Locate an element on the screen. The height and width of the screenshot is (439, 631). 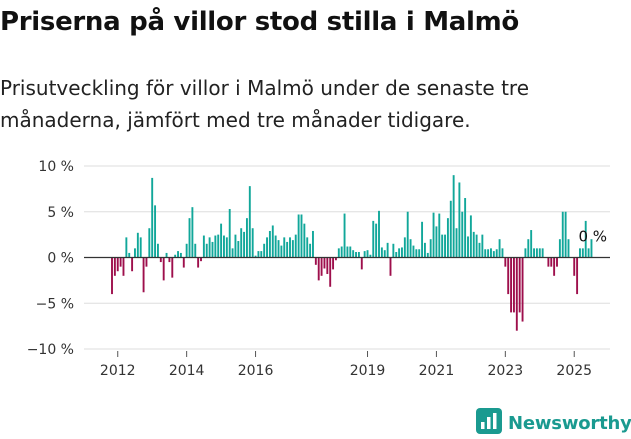
newsworthy-logo: Newsworthy is located at coordinates (553, 422).